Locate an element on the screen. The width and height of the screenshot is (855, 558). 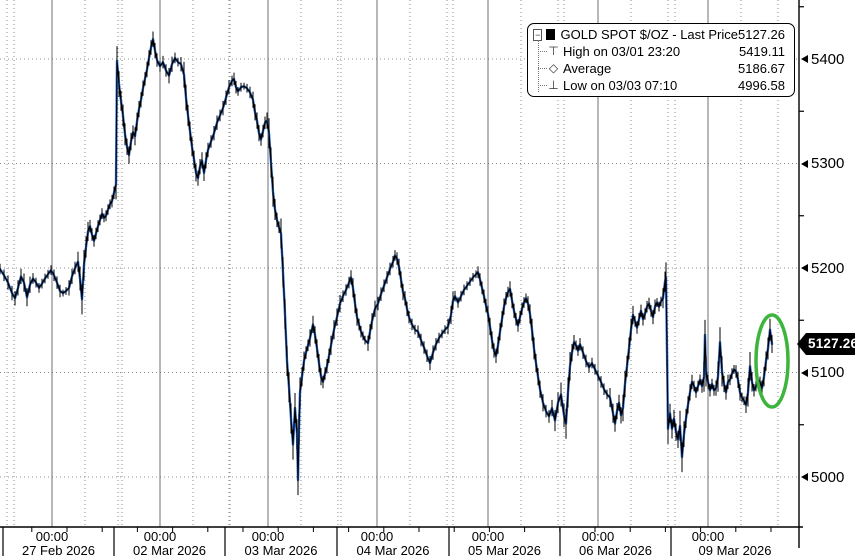
date-tick-label-5: 06 Mar 2026 is located at coordinates (615, 550).